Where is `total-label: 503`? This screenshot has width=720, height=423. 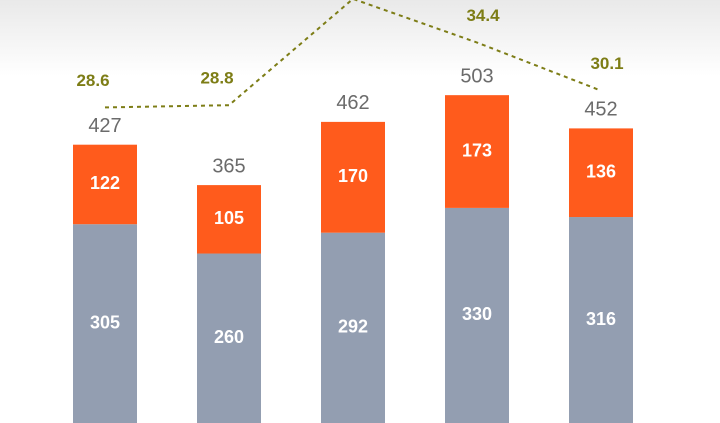
total-label: 503 is located at coordinates (476, 76).